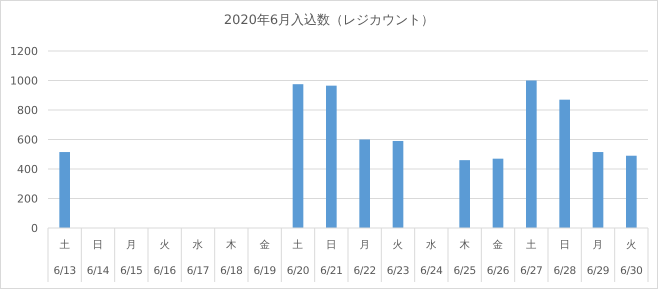 The image size is (658, 289). I want to click on category-label: 月 6/15, so click(131, 258).